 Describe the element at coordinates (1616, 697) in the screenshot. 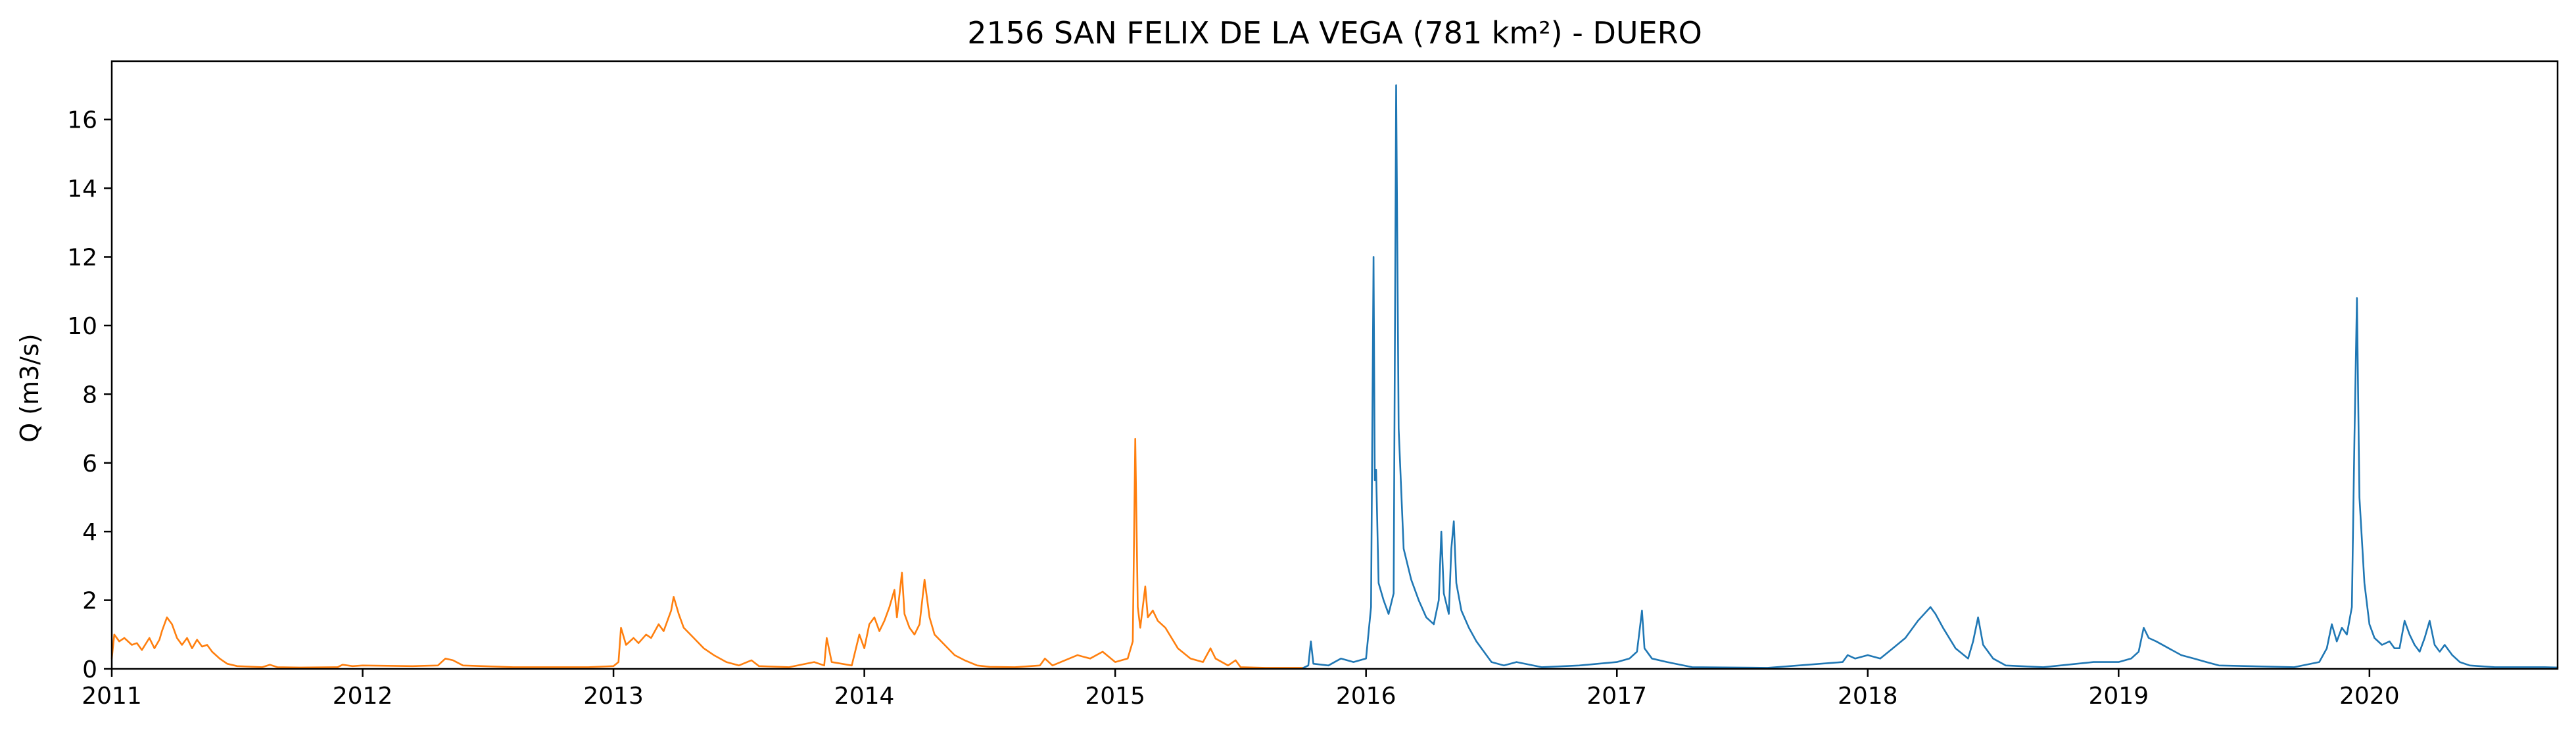

I see `x-tick-label: 2017` at that location.